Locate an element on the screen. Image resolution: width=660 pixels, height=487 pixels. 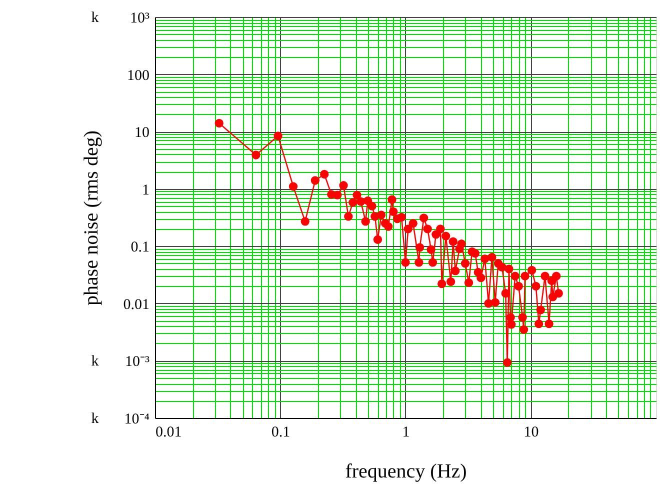
y-tick-label: 0.01 is located at coordinates (136, 304).